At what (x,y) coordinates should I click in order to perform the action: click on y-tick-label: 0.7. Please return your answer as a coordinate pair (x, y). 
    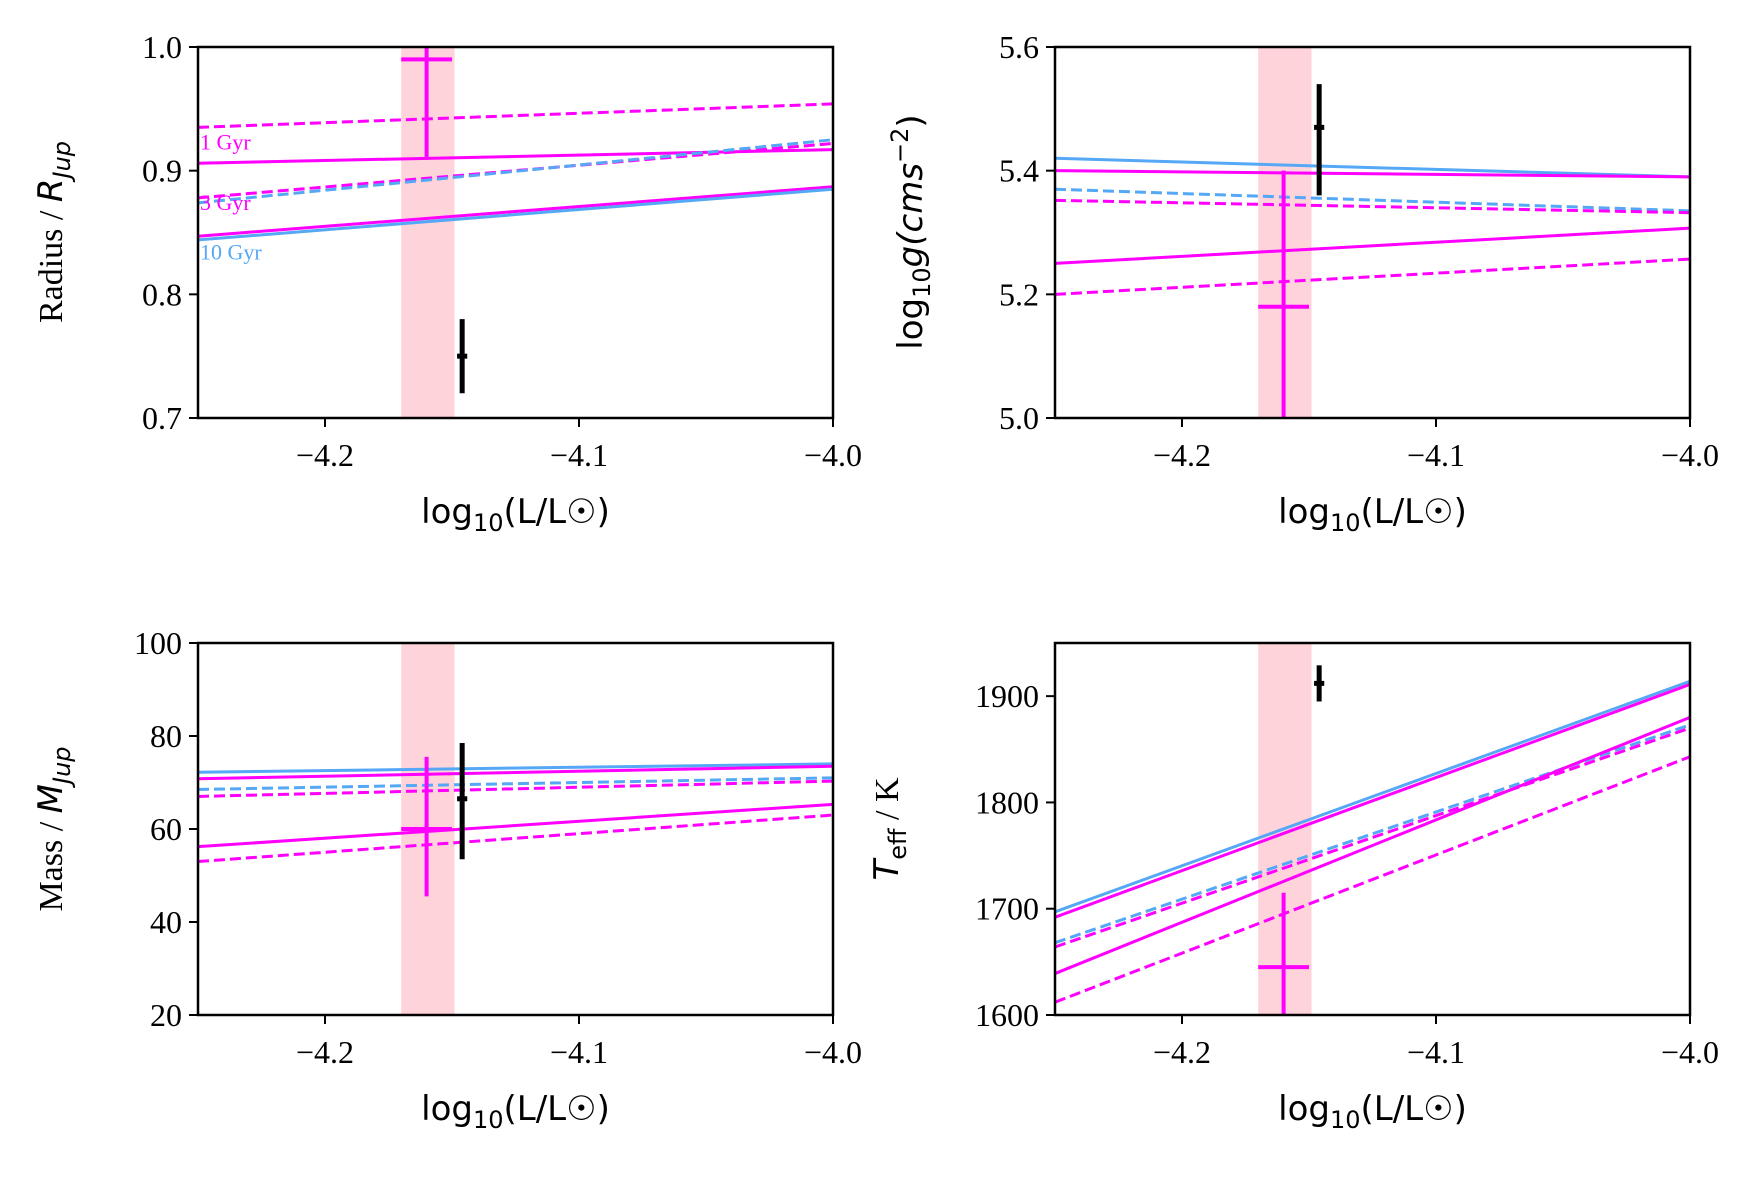
    Looking at the image, I should click on (162, 418).